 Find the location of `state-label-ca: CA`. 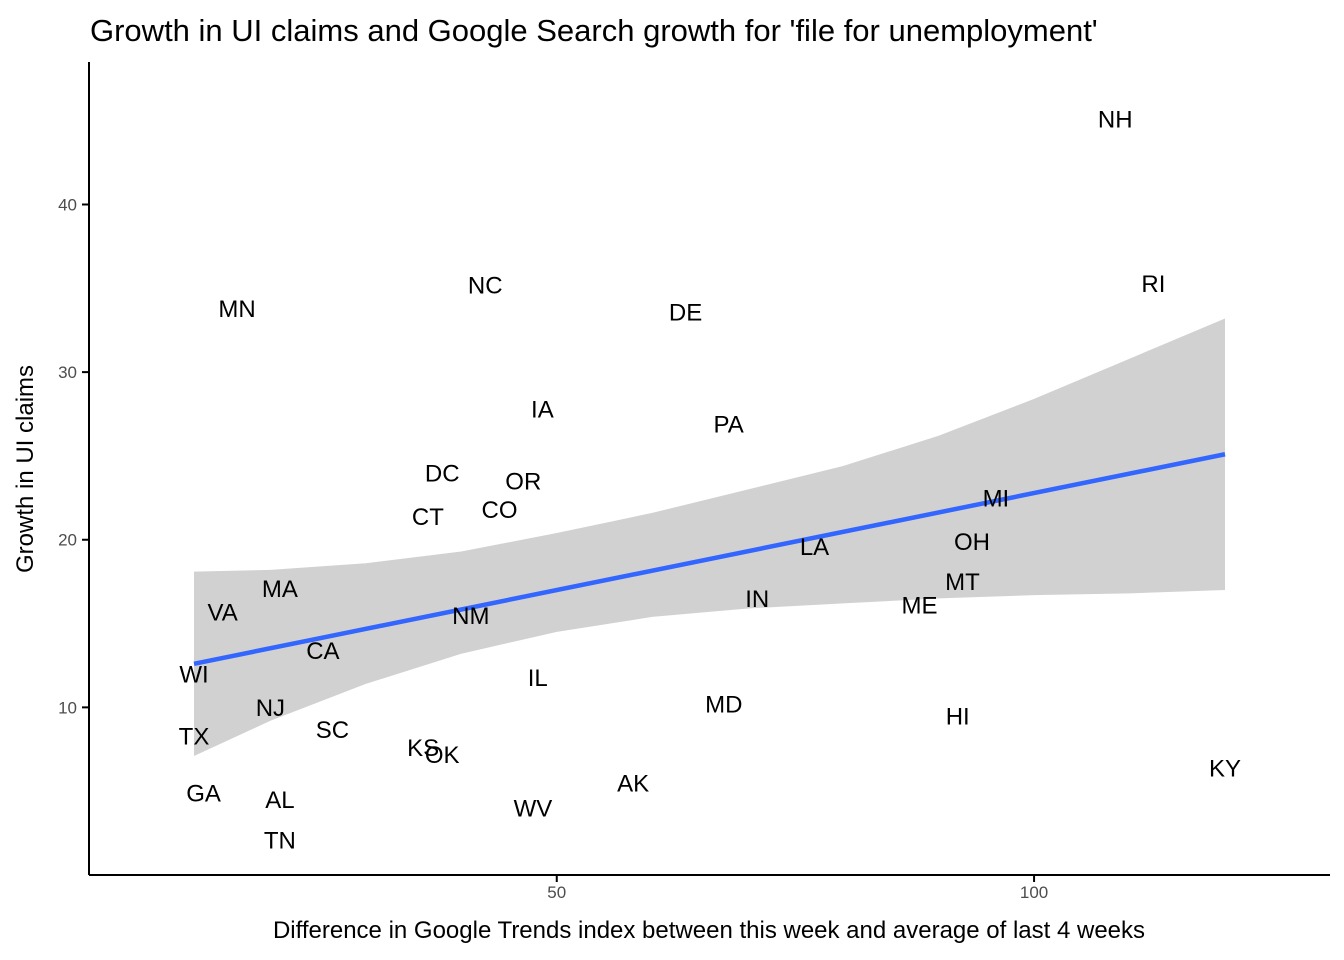

state-label-ca: CA is located at coordinates (322, 651).